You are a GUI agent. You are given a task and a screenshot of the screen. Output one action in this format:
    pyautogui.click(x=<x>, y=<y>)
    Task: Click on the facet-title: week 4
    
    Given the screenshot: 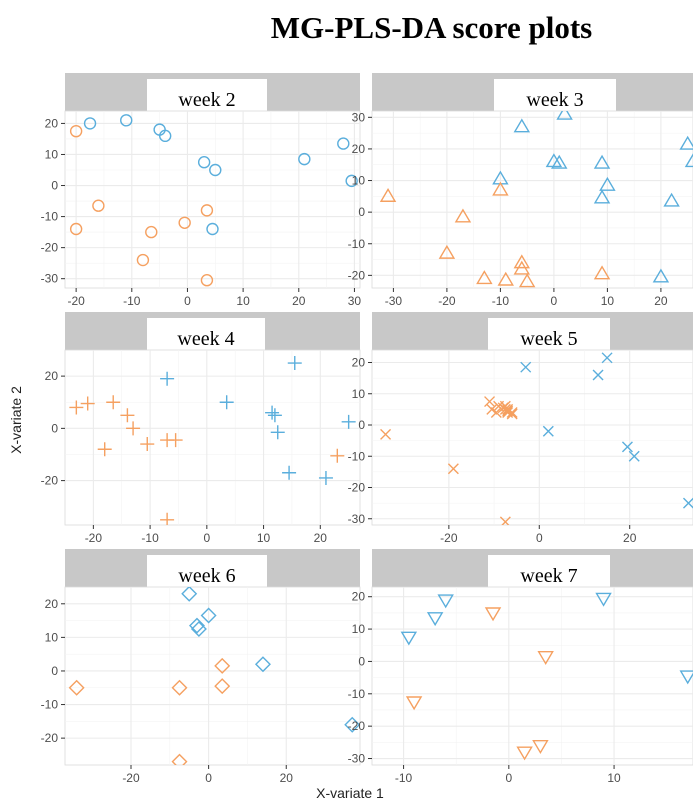 What is the action you would take?
    pyautogui.click(x=205, y=339)
    